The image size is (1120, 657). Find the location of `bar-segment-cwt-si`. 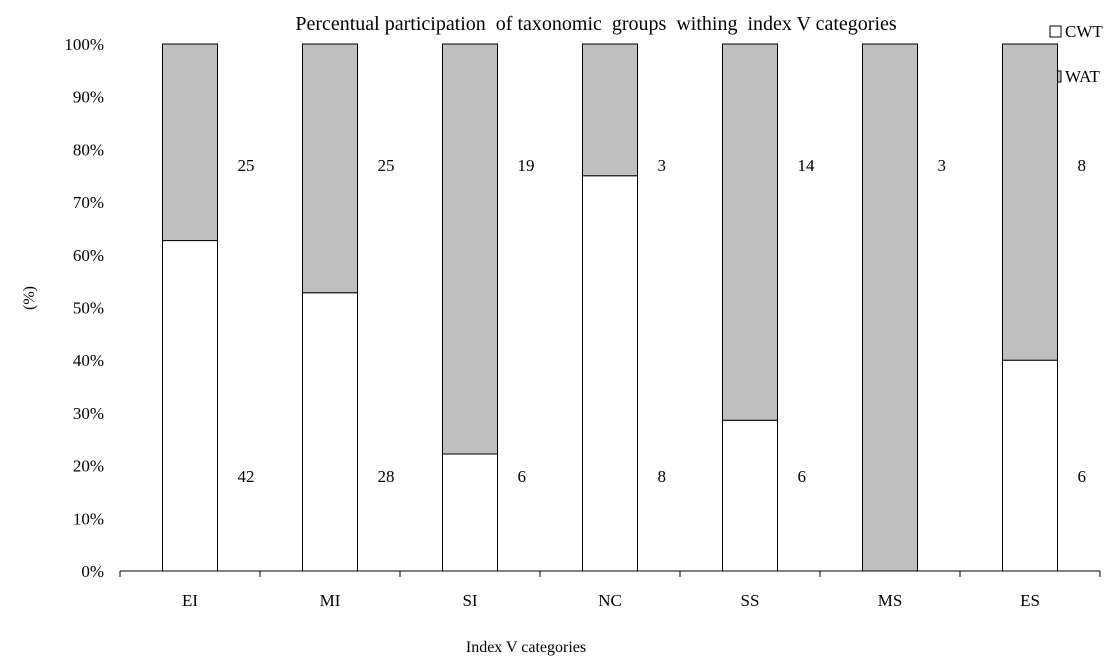

bar-segment-cwt-si is located at coordinates (470, 512).